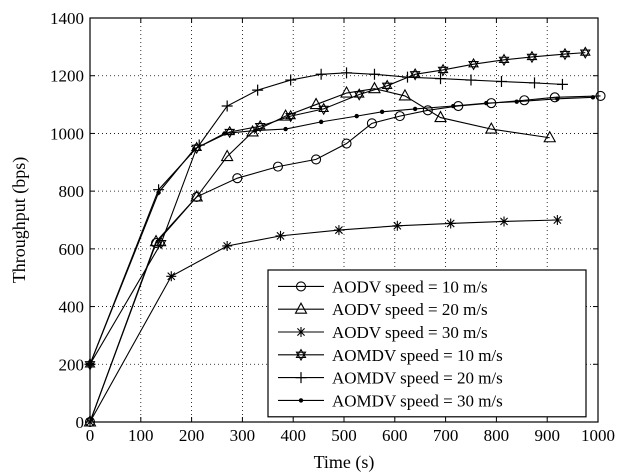 Image resolution: width=627 pixels, height=473 pixels. I want to click on x-tick-label: 400, so click(293, 435).